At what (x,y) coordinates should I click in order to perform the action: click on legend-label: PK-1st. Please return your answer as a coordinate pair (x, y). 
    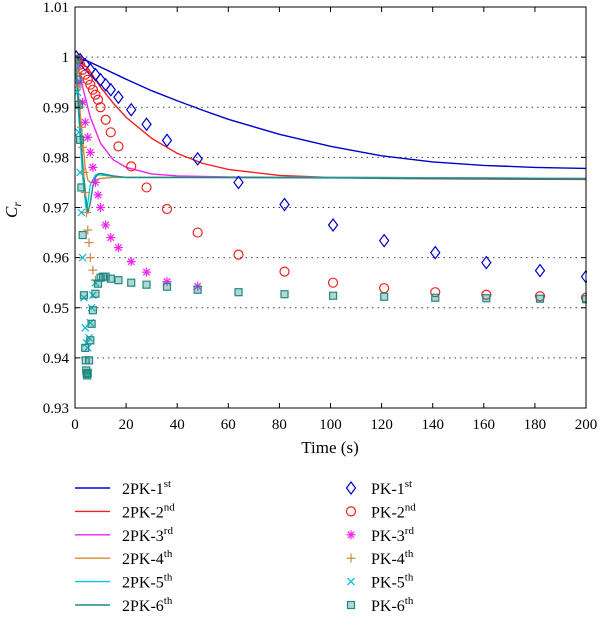
    Looking at the image, I should click on (391, 488).